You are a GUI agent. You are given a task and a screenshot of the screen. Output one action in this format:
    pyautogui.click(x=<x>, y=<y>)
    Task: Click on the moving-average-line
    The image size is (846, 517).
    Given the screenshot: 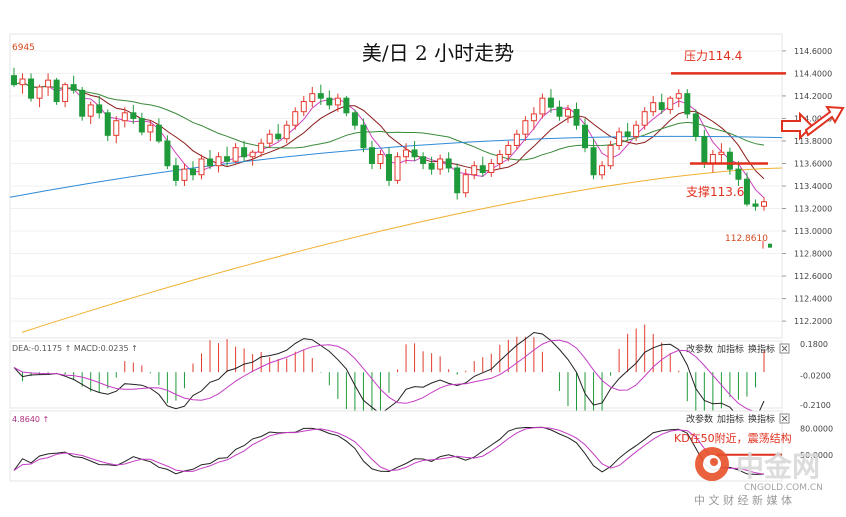 What is the action you would take?
    pyautogui.click(x=396, y=166)
    